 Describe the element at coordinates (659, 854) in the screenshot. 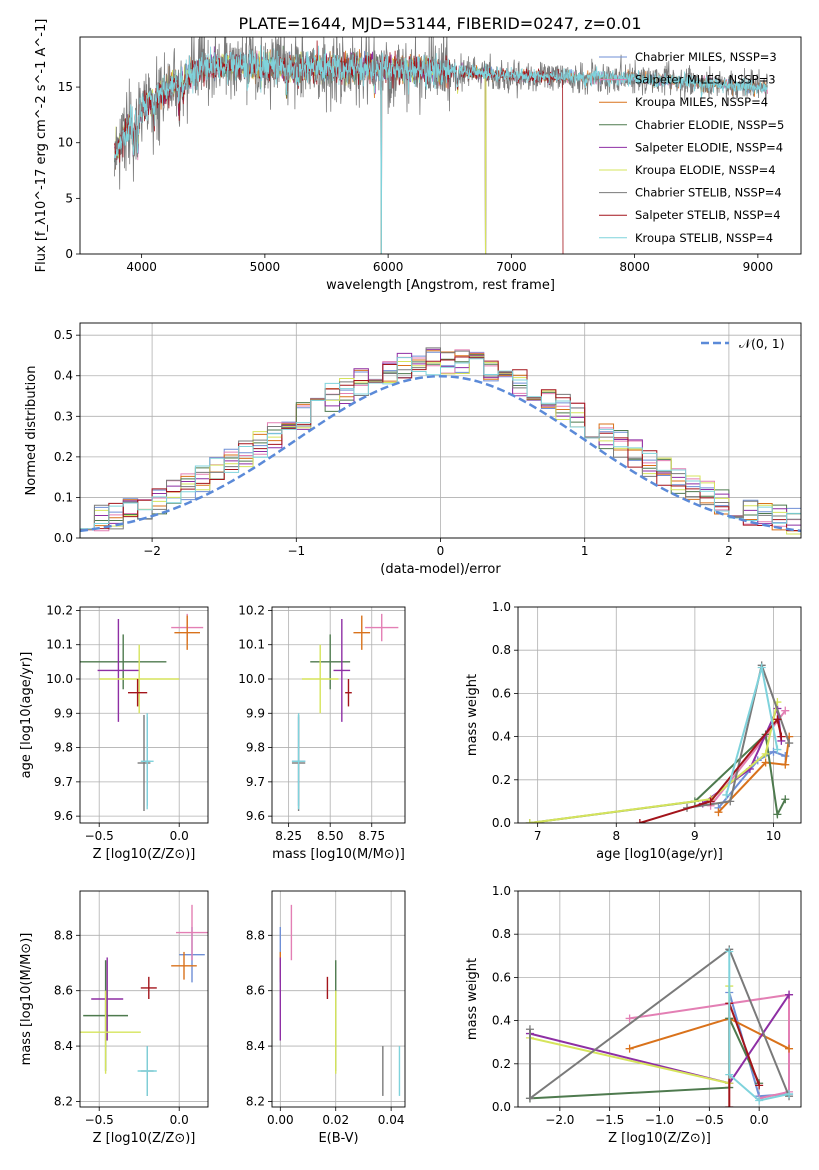

I see `x-axis-label: age [log10(age/yr)]` at that location.